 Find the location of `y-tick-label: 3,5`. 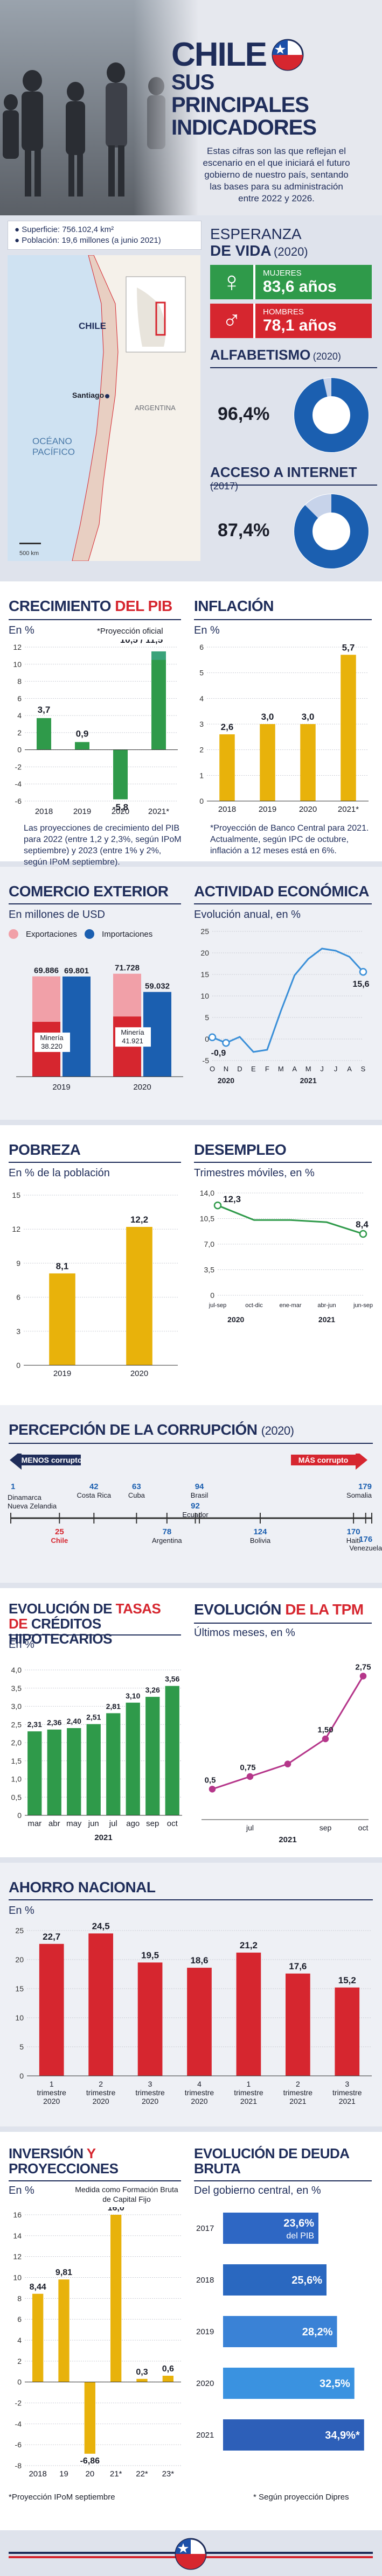

y-tick-label: 3,5 is located at coordinates (16, 1688).